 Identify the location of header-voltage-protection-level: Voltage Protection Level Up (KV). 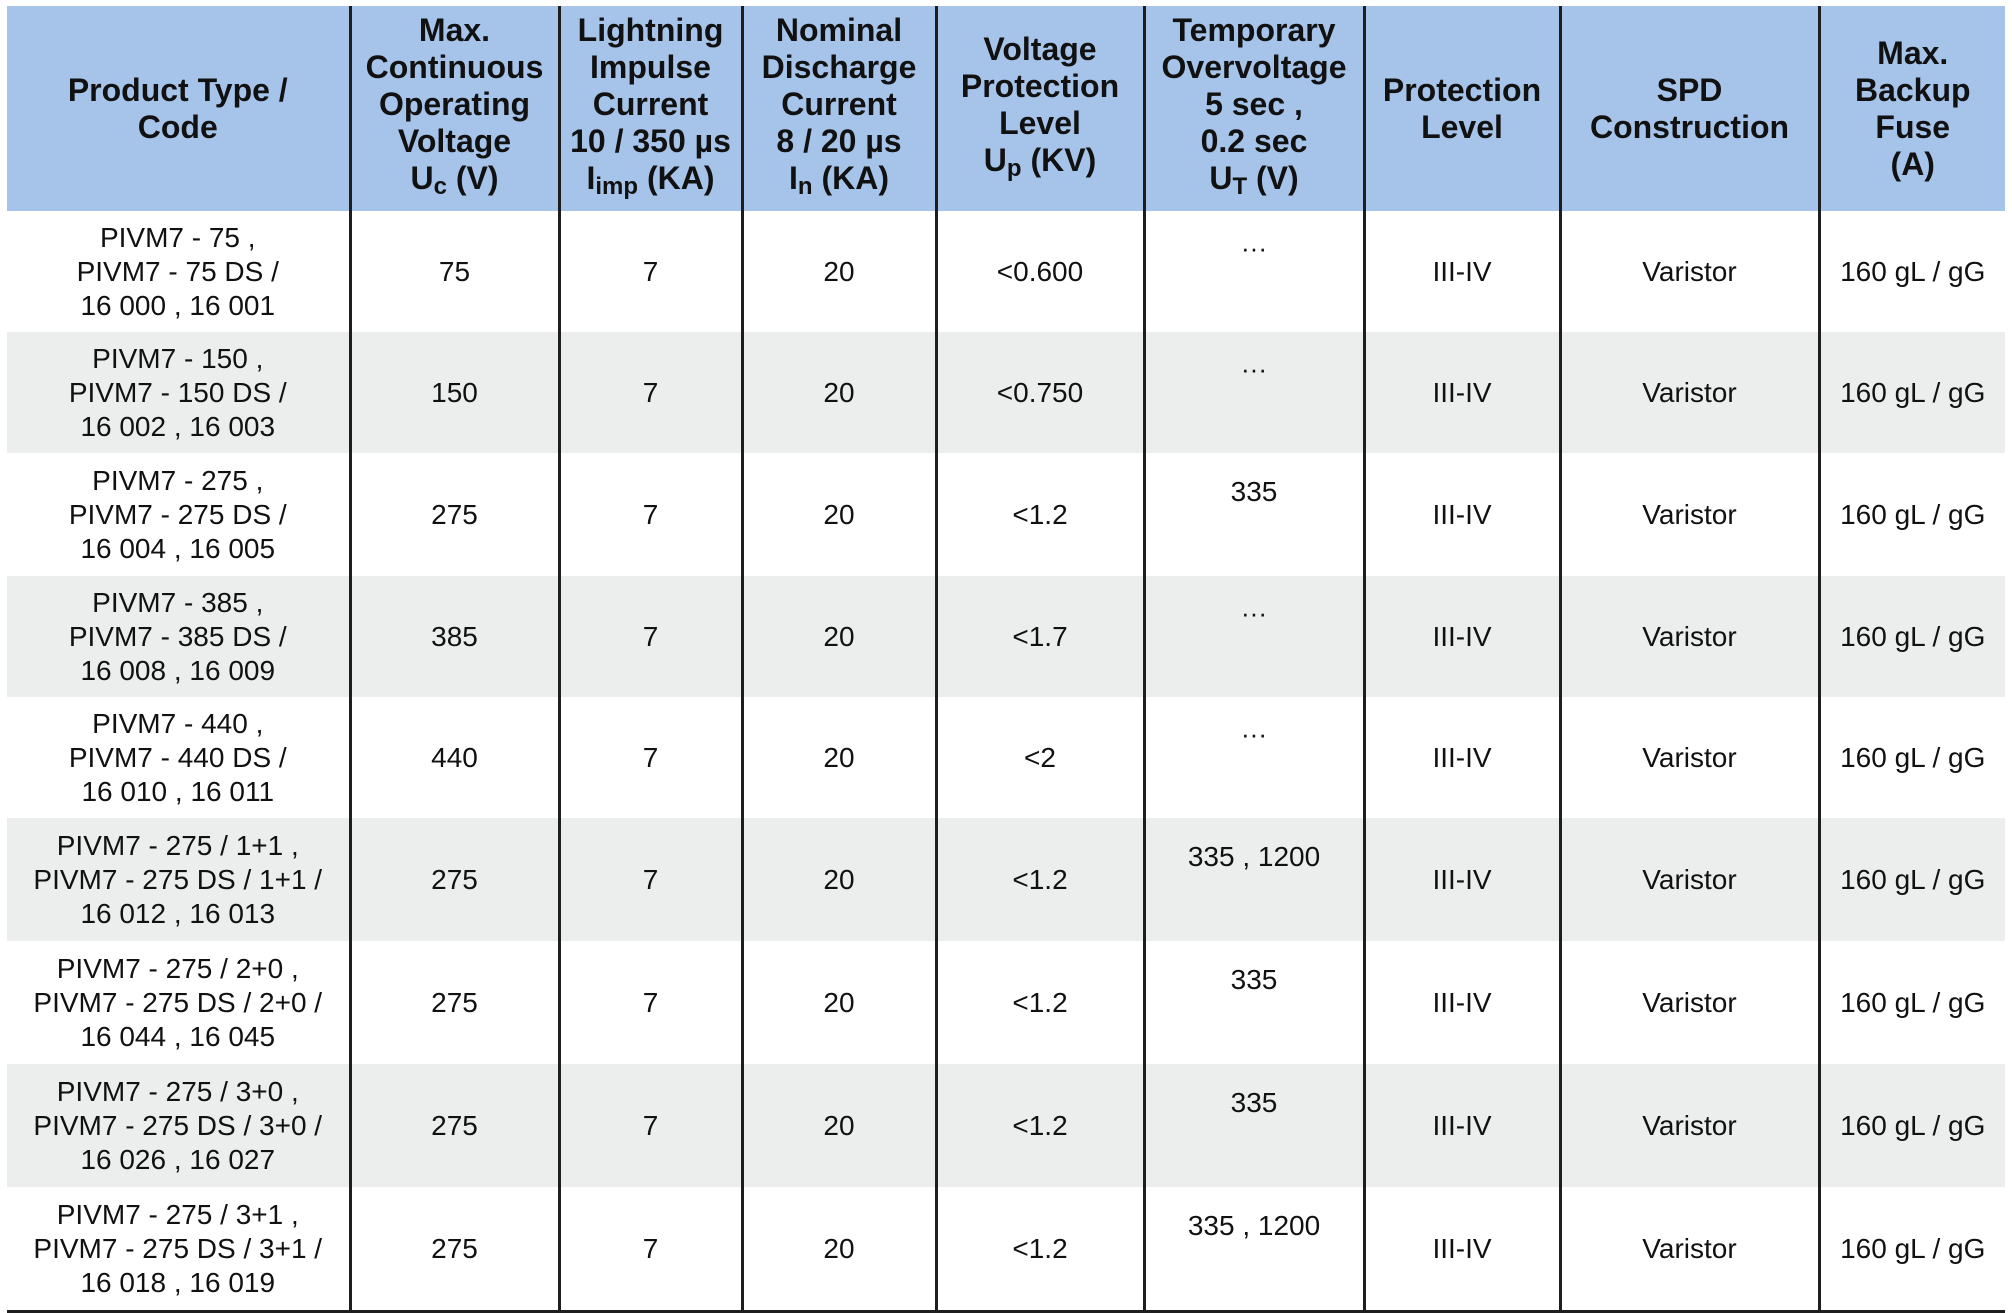
(1039, 108).